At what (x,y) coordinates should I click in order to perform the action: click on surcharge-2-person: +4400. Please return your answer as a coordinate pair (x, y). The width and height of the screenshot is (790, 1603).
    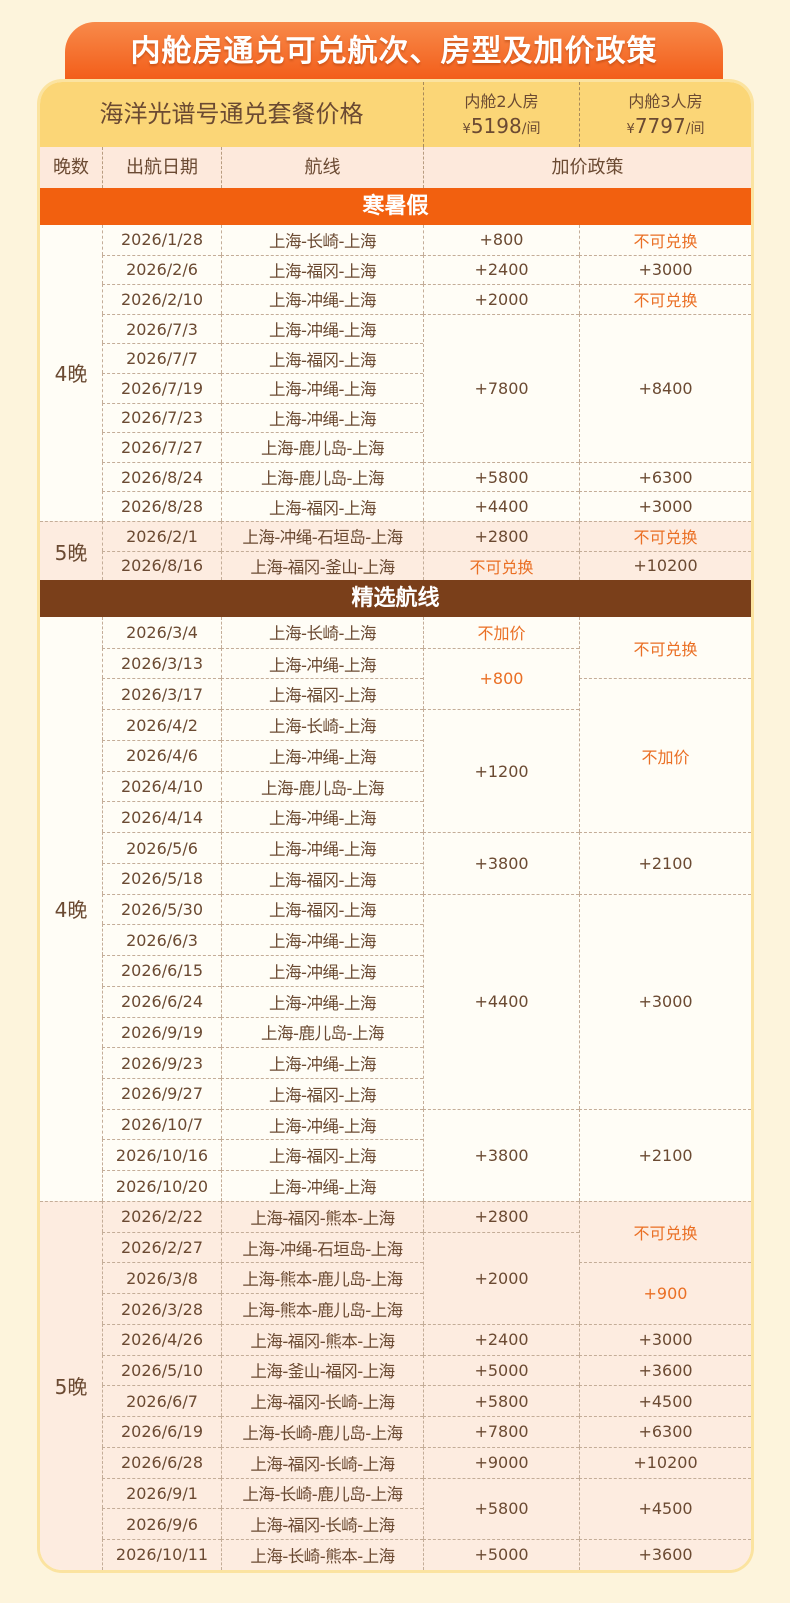
    Looking at the image, I should click on (501, 506).